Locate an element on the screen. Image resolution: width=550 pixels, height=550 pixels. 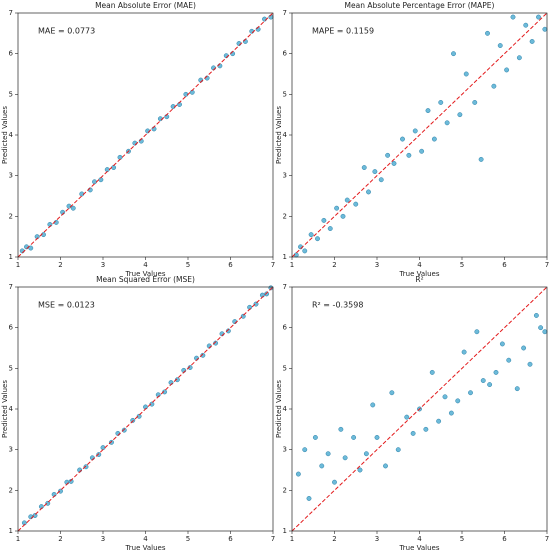
panel-title: Mean Squared Error (MSE) is located at coordinates (145, 279).